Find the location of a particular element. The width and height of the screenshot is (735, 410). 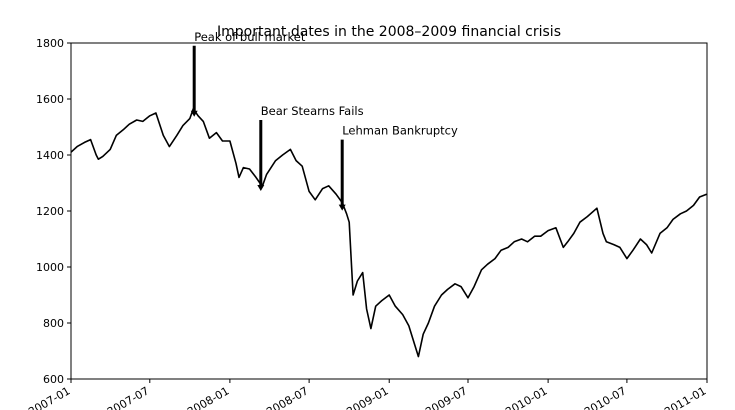

x-tick-label: 2007-07 is located at coordinates (128, 397).